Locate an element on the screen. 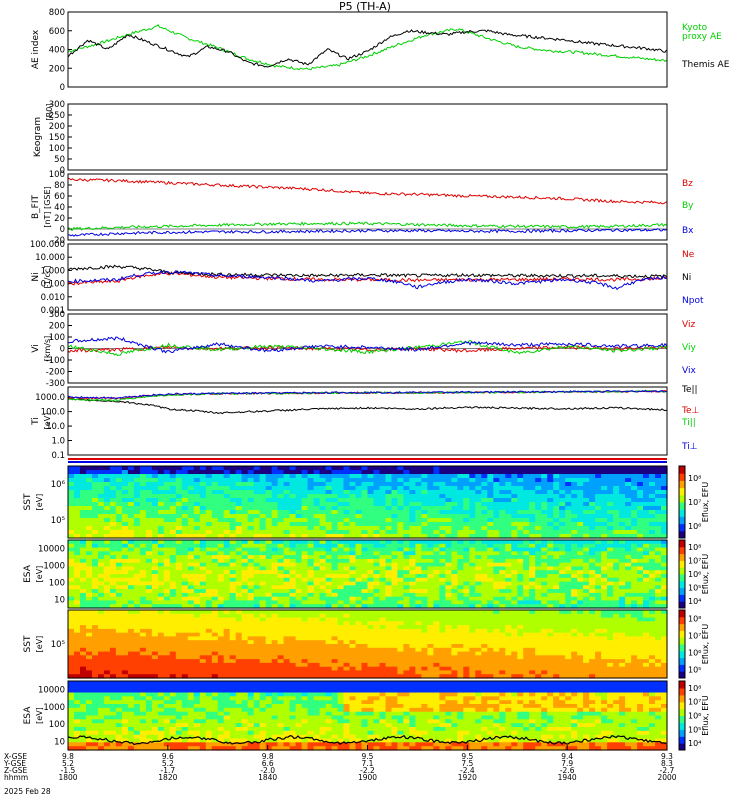 This screenshot has width=750, height=800. ae-ytick: 400 is located at coordinates (57, 51).